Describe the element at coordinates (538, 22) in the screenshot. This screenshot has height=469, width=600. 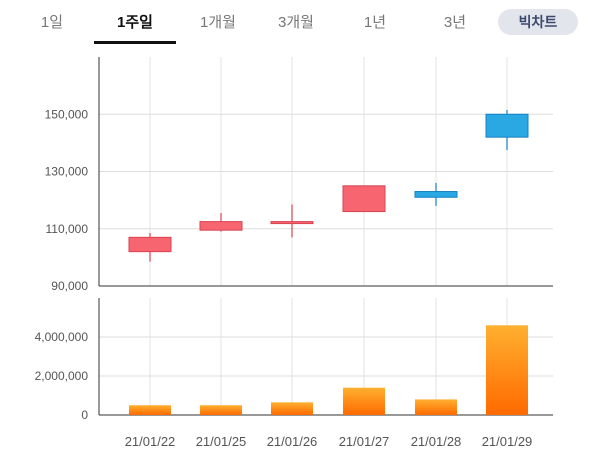
I see `big-chart-button: 빅차트` at that location.